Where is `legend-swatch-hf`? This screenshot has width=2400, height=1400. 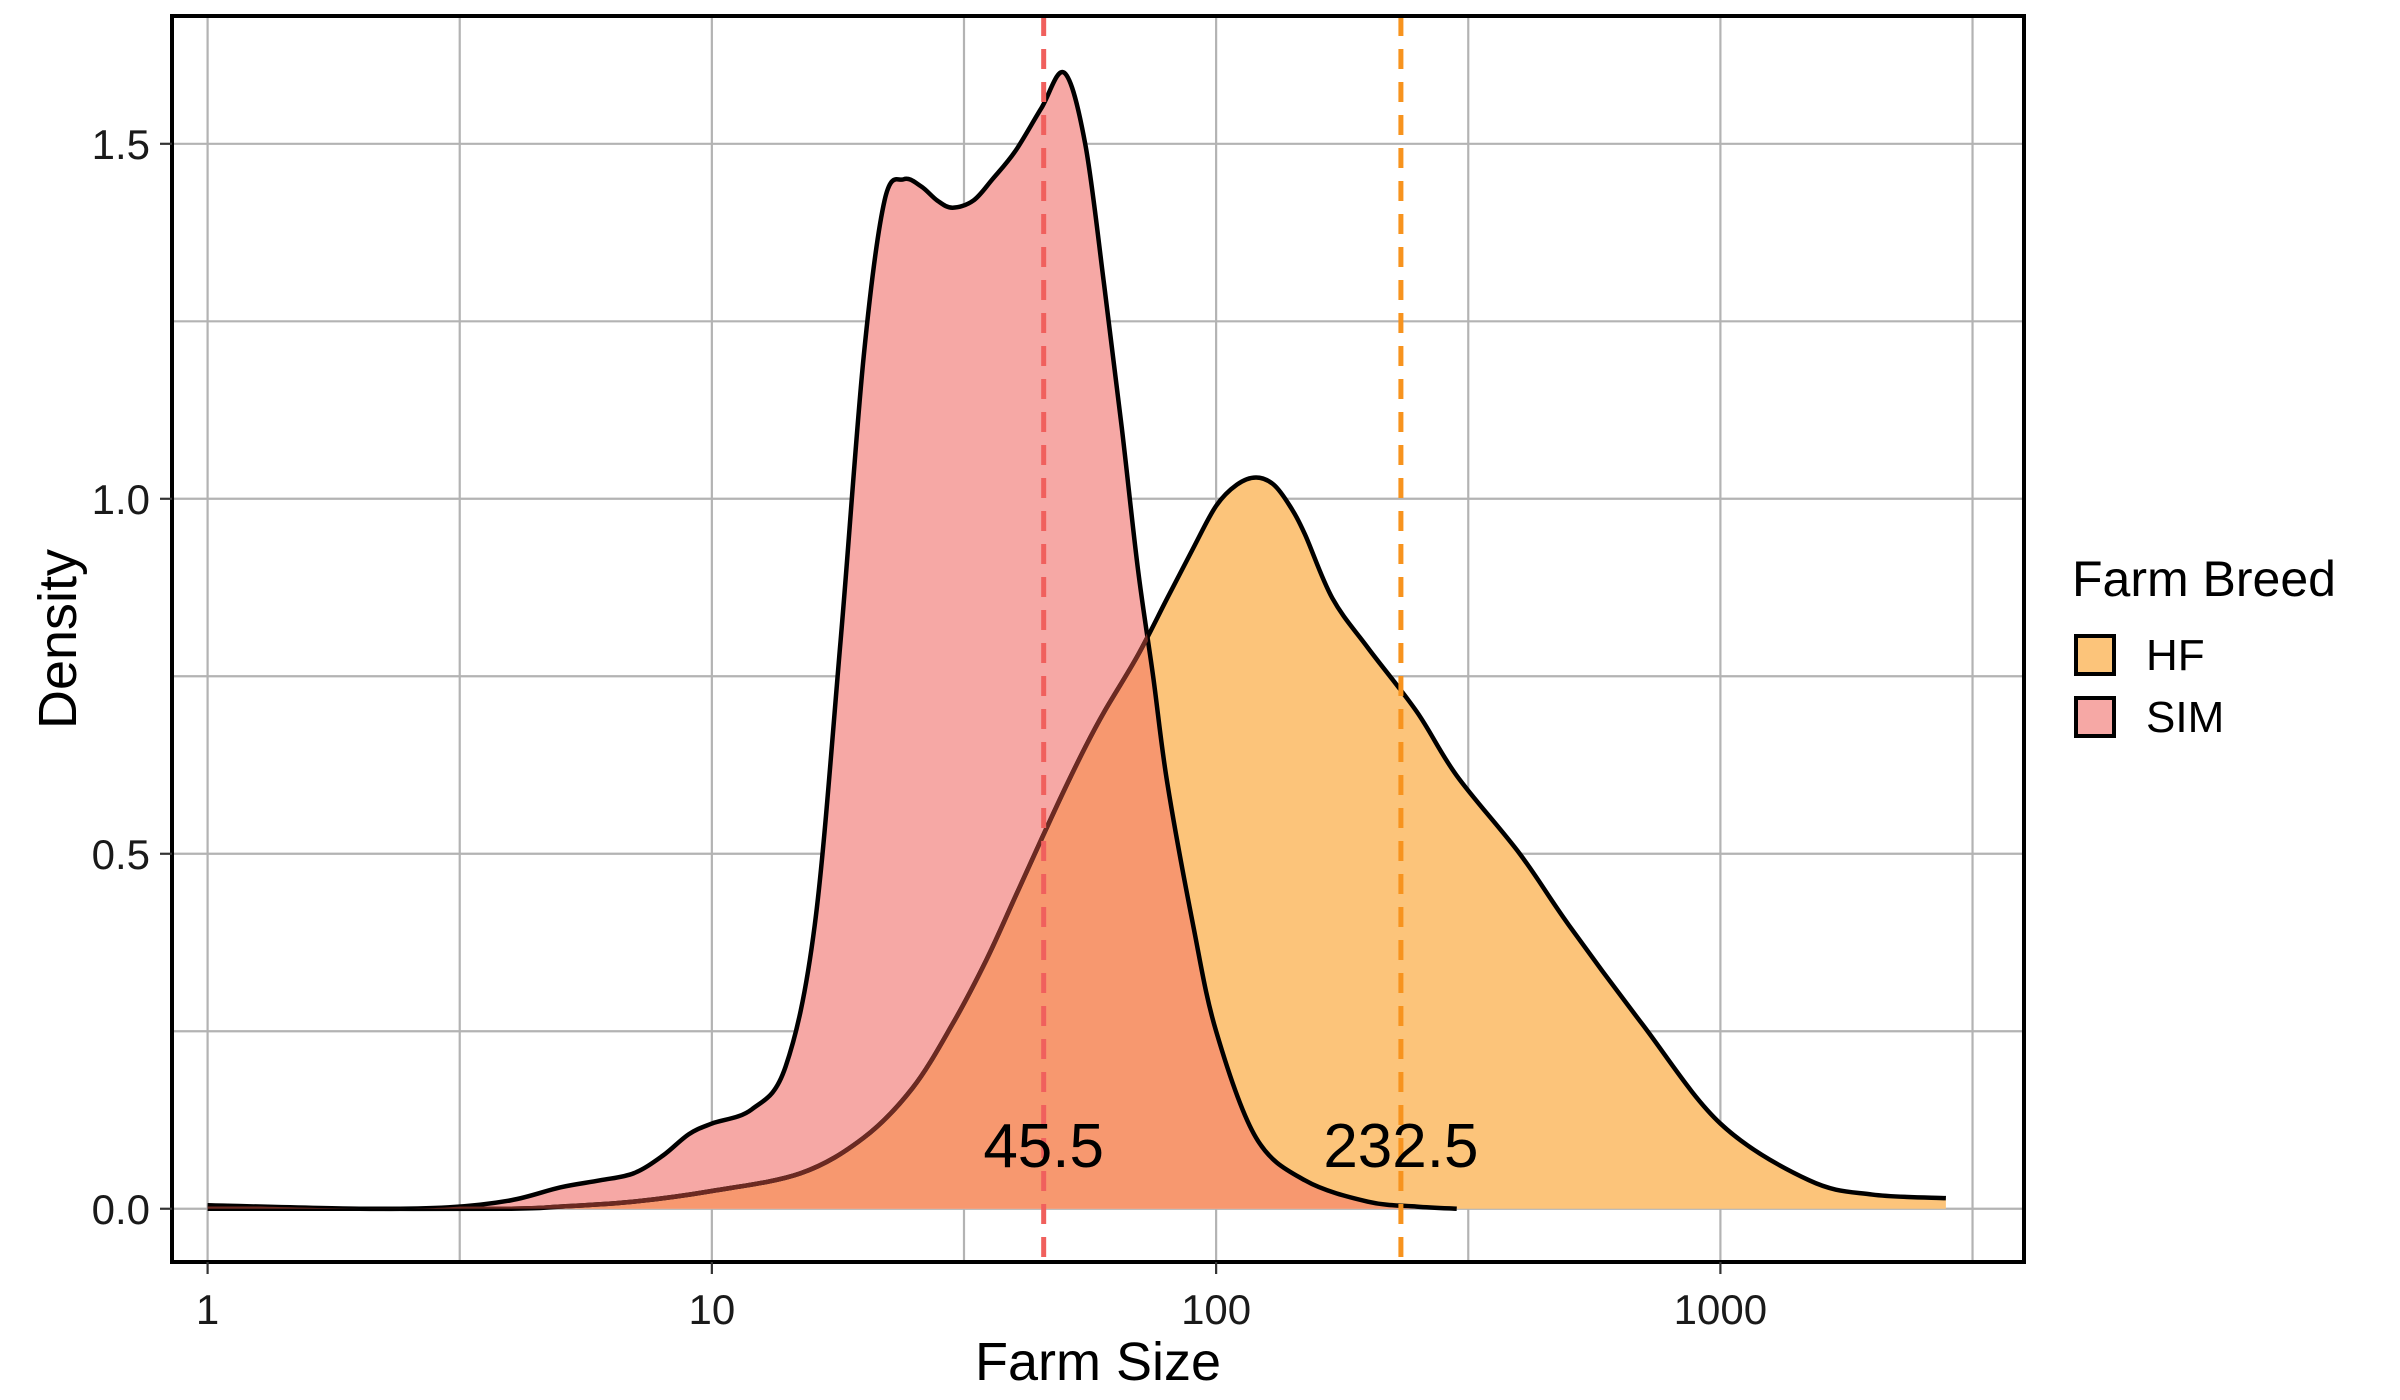 legend-swatch-hf is located at coordinates (2095, 655).